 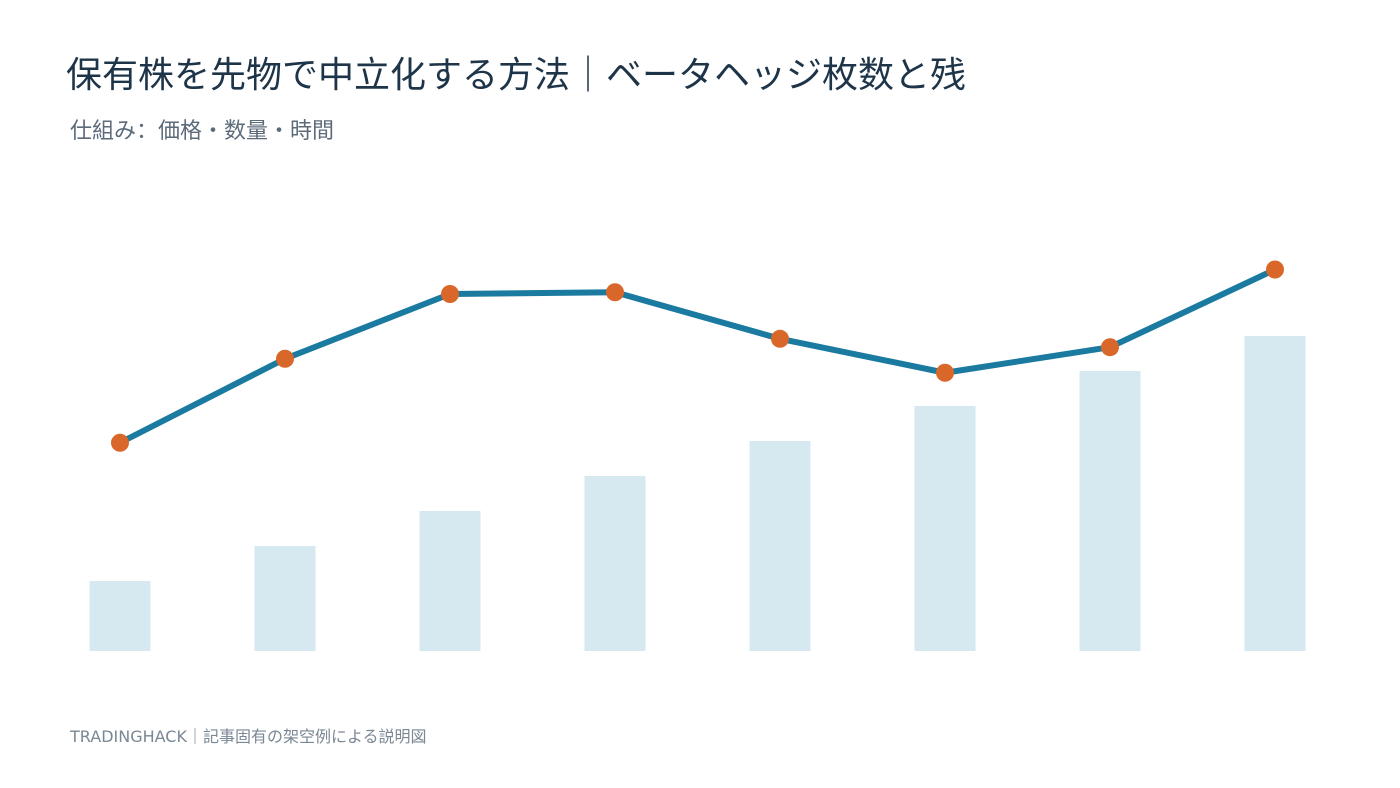 I want to click on footer-credit: TRADINGHACK｜記事固有の架空例による説明図, so click(x=248, y=736).